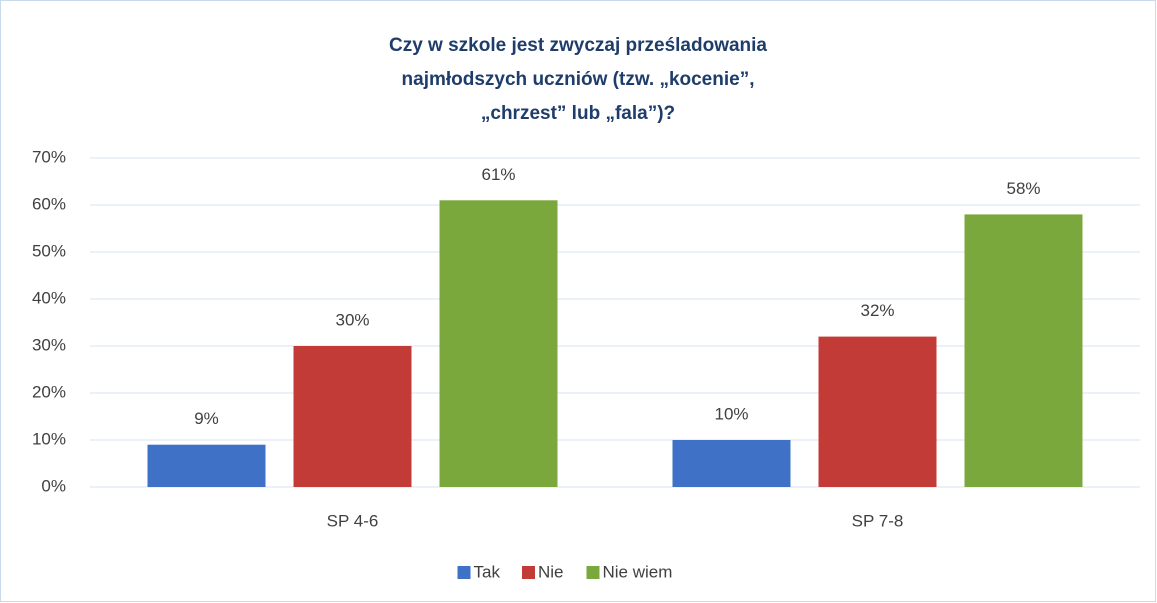 The image size is (1157, 603). Describe the element at coordinates (49, 344) in the screenshot. I see `y-tick-label: 30%` at that location.